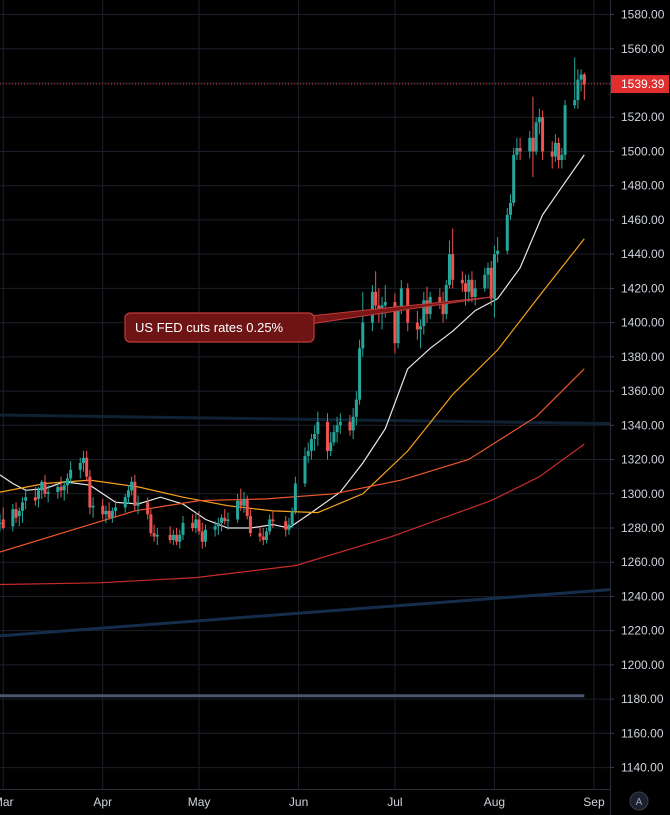  What do you see at coordinates (643, 528) in the screenshot?
I see `price-tick-label: 1280.00` at bounding box center [643, 528].